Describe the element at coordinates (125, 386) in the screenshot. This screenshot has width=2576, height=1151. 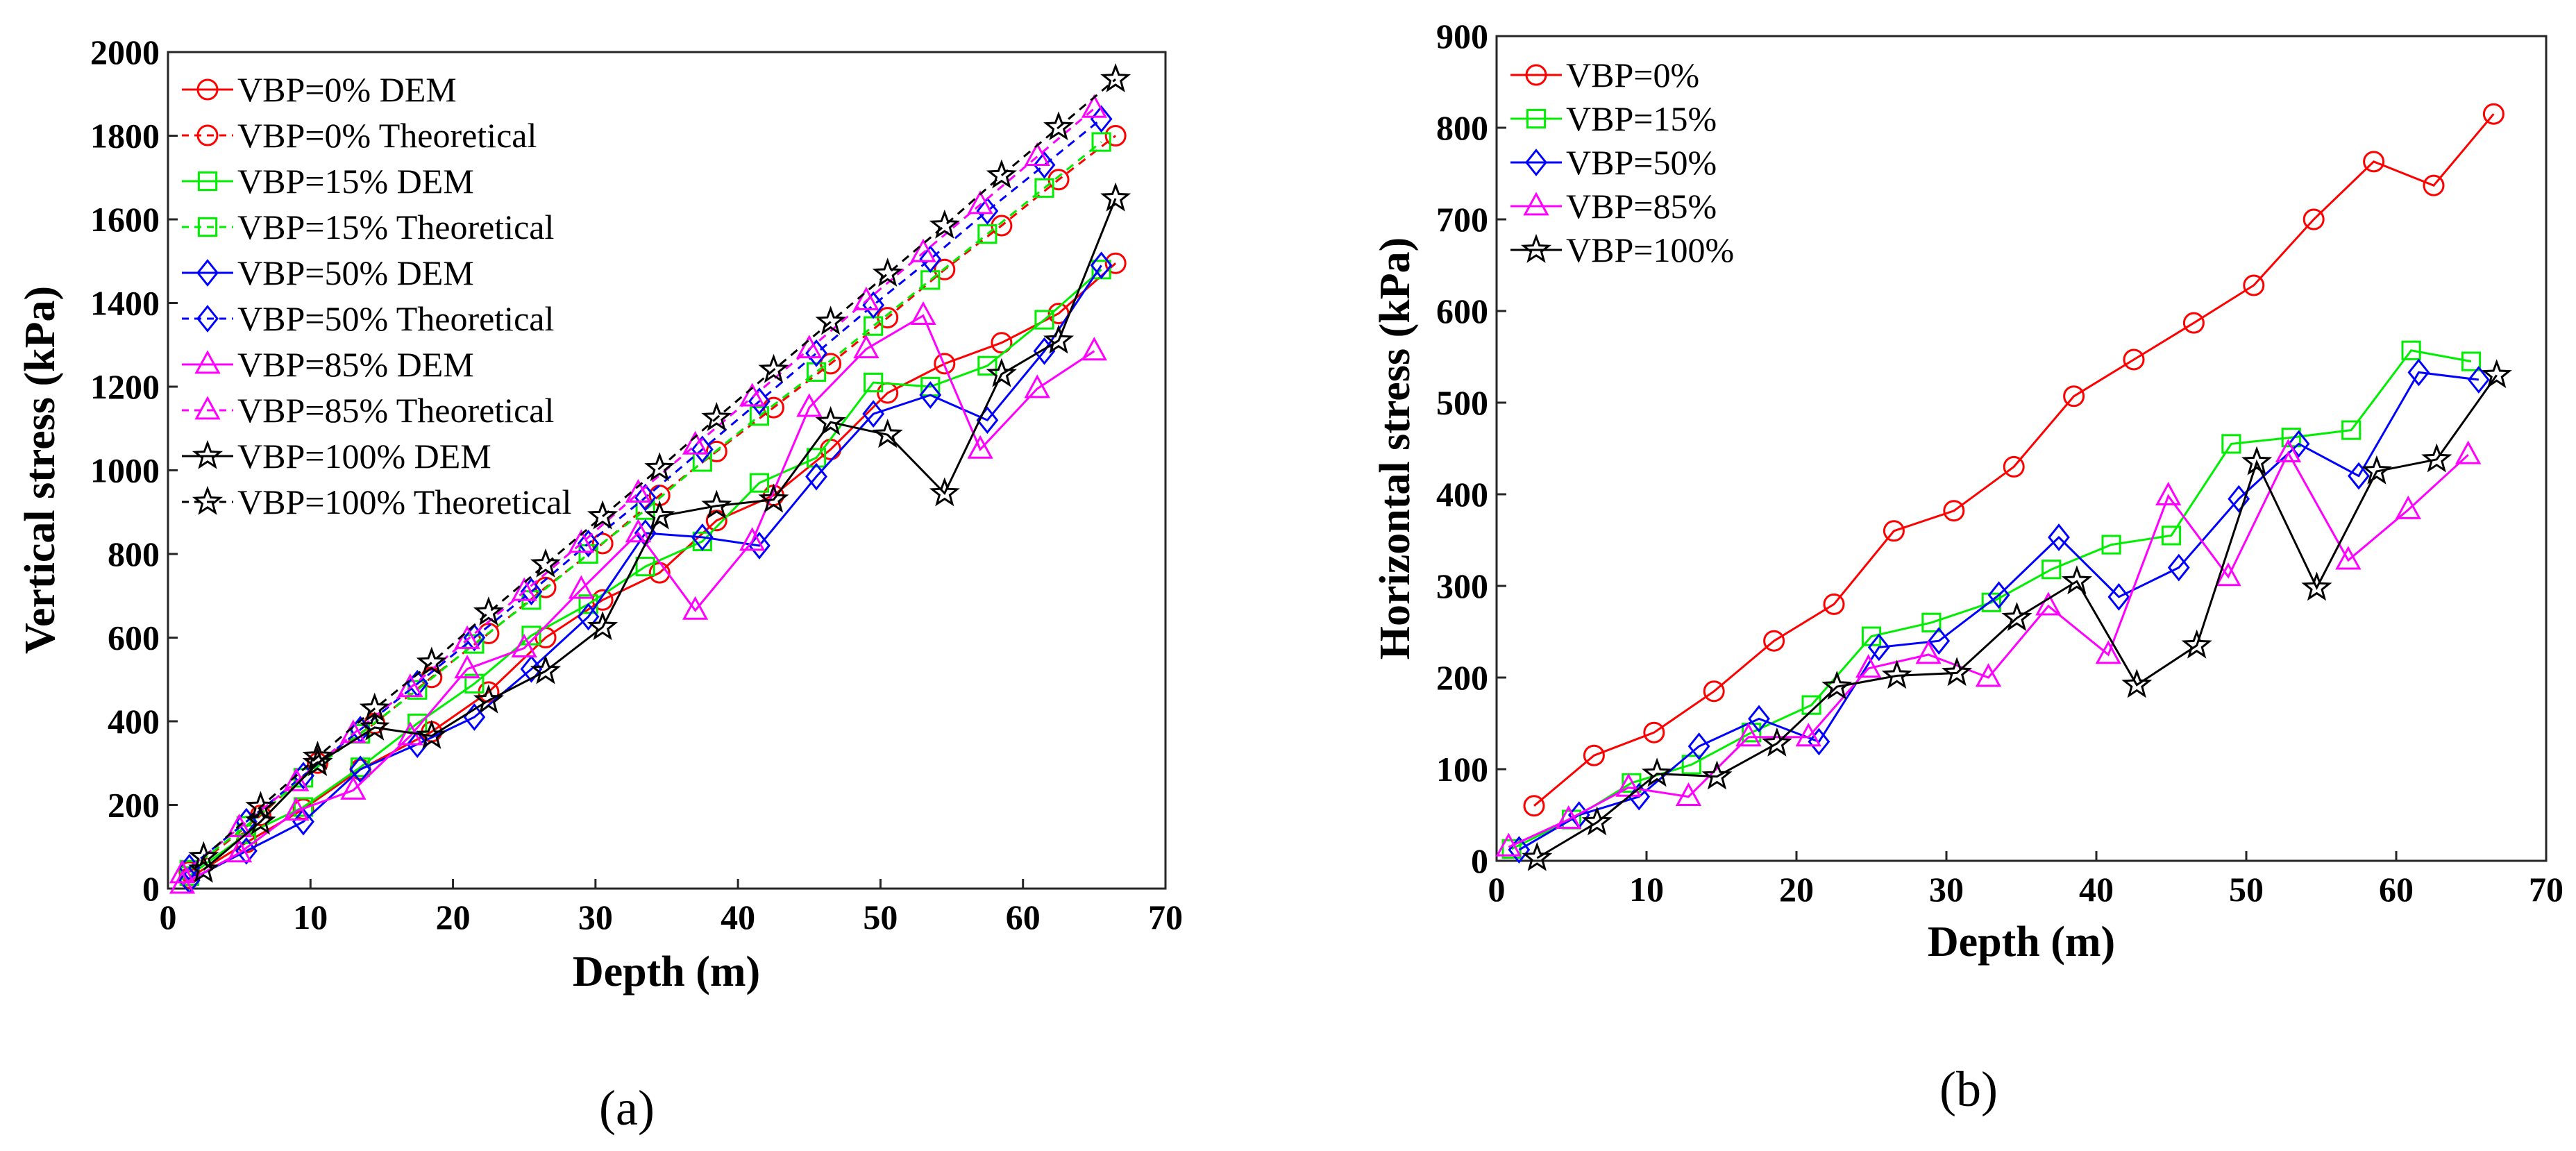
I see `y-tick-label: 1200` at that location.